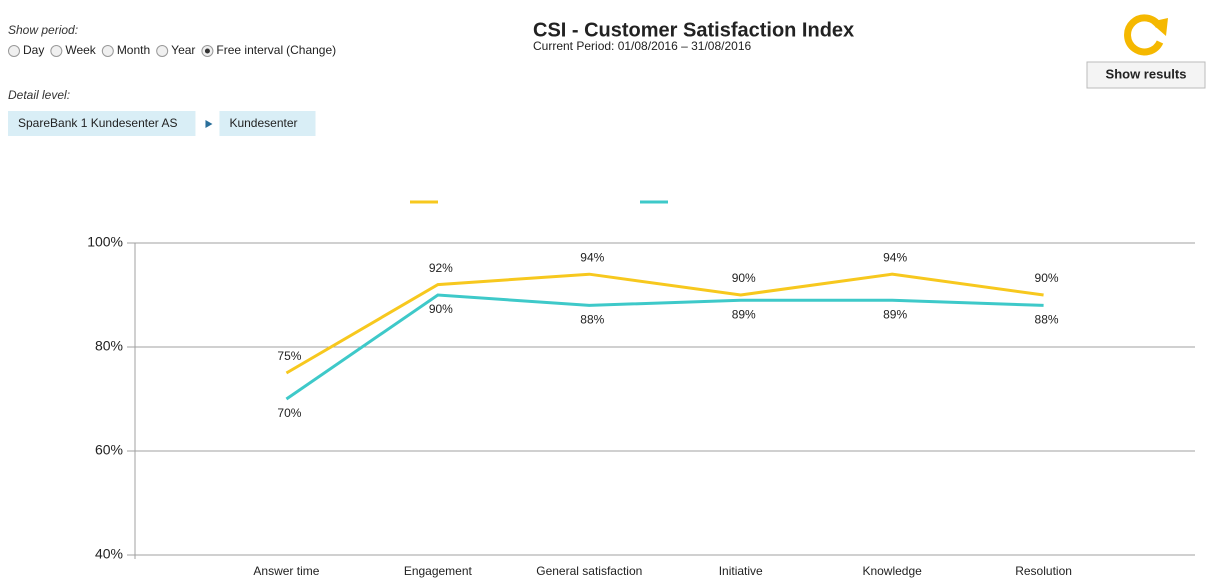 The width and height of the screenshot is (1206, 581). I want to click on show-results-text: Show results, so click(1146, 73).